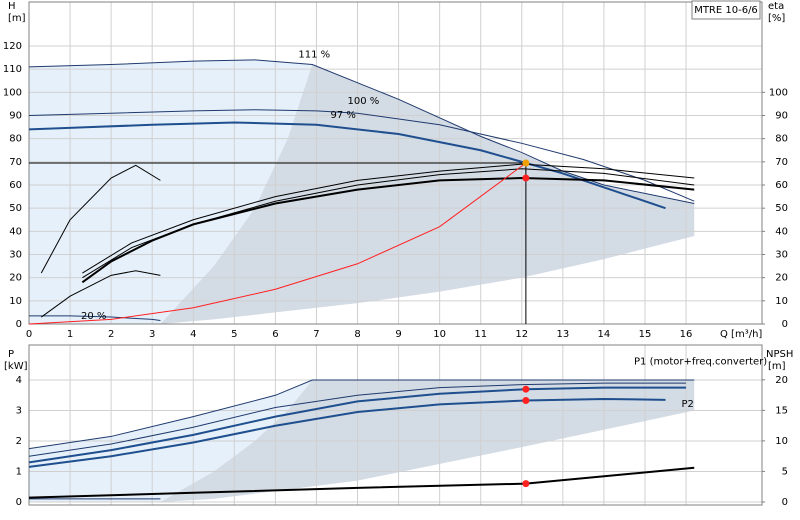 The width and height of the screenshot is (800, 520). What do you see at coordinates (645, 334) in the screenshot?
I see `x-tick-label: 15` at bounding box center [645, 334].